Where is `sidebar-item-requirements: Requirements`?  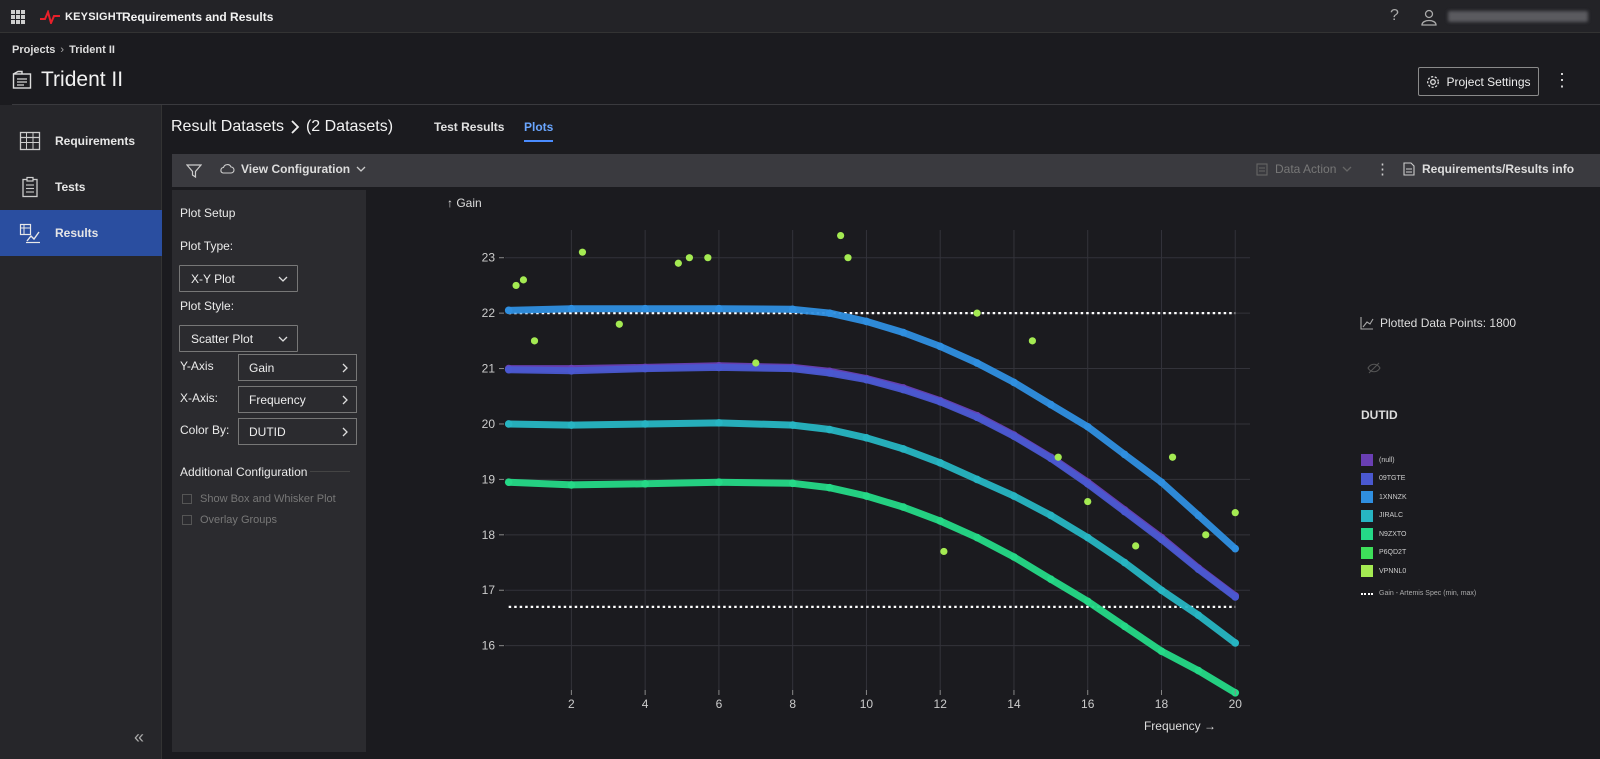 sidebar-item-requirements: Requirements is located at coordinates (81, 141).